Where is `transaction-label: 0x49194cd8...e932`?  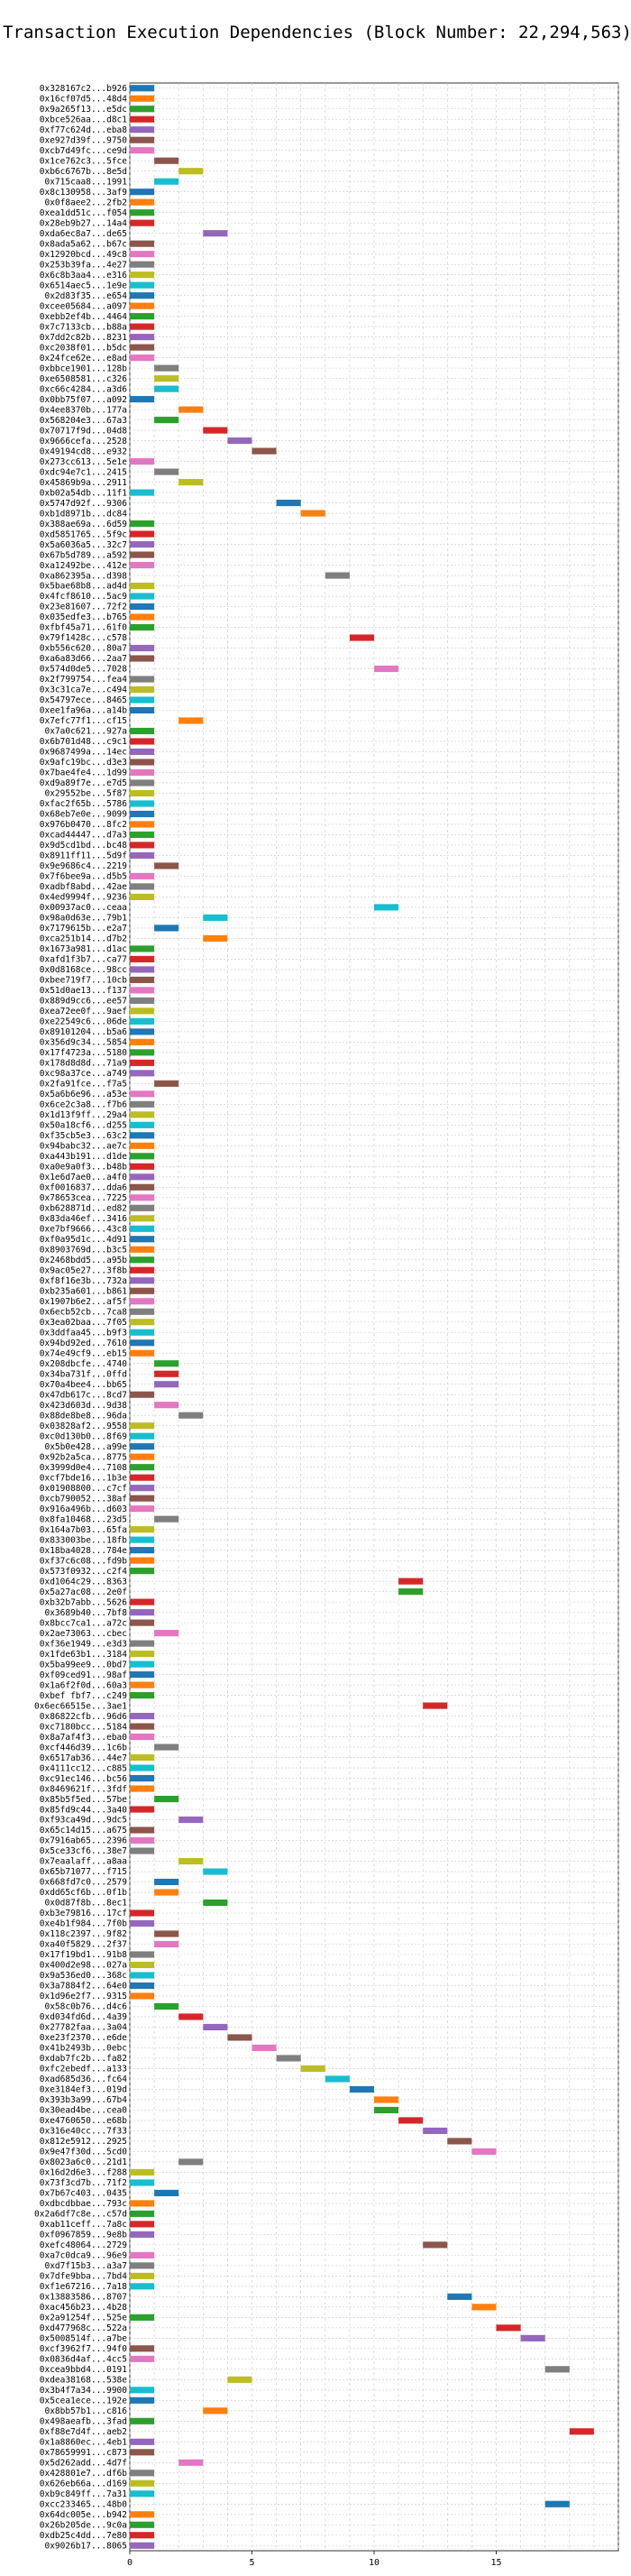 transaction-label: 0x49194cd8...e932 is located at coordinates (83, 451).